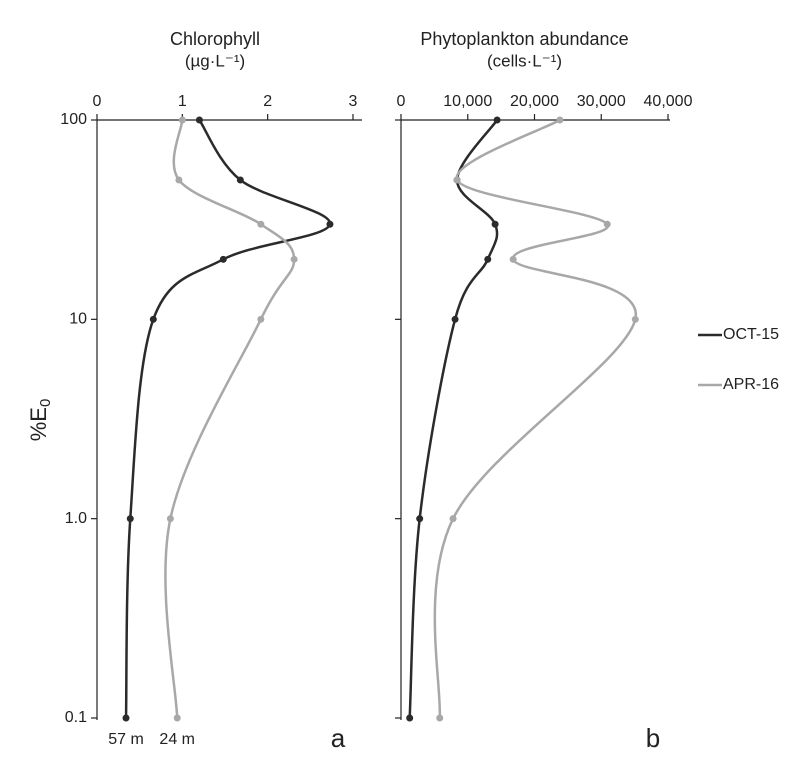 This screenshot has width=791, height=762. I want to click on x-tick-label: 3, so click(353, 101).